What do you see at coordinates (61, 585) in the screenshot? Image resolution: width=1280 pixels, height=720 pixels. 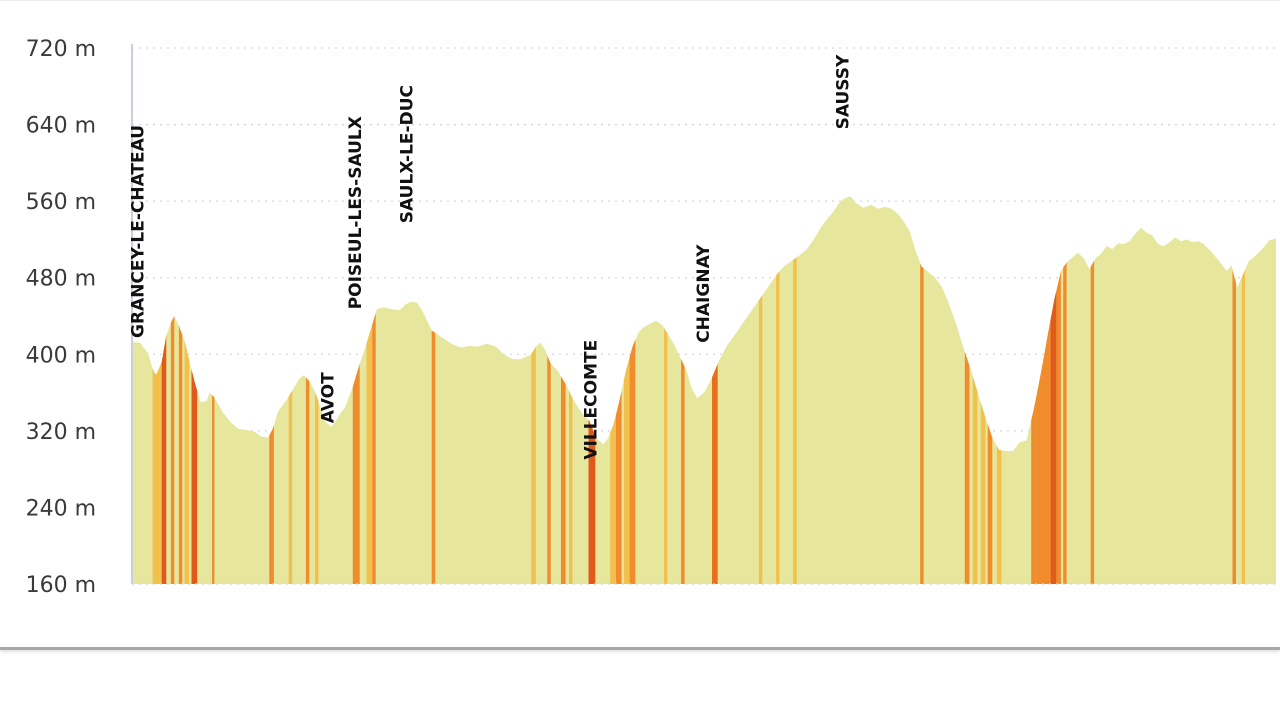 I see `y-tick-label: 160 m` at bounding box center [61, 585].